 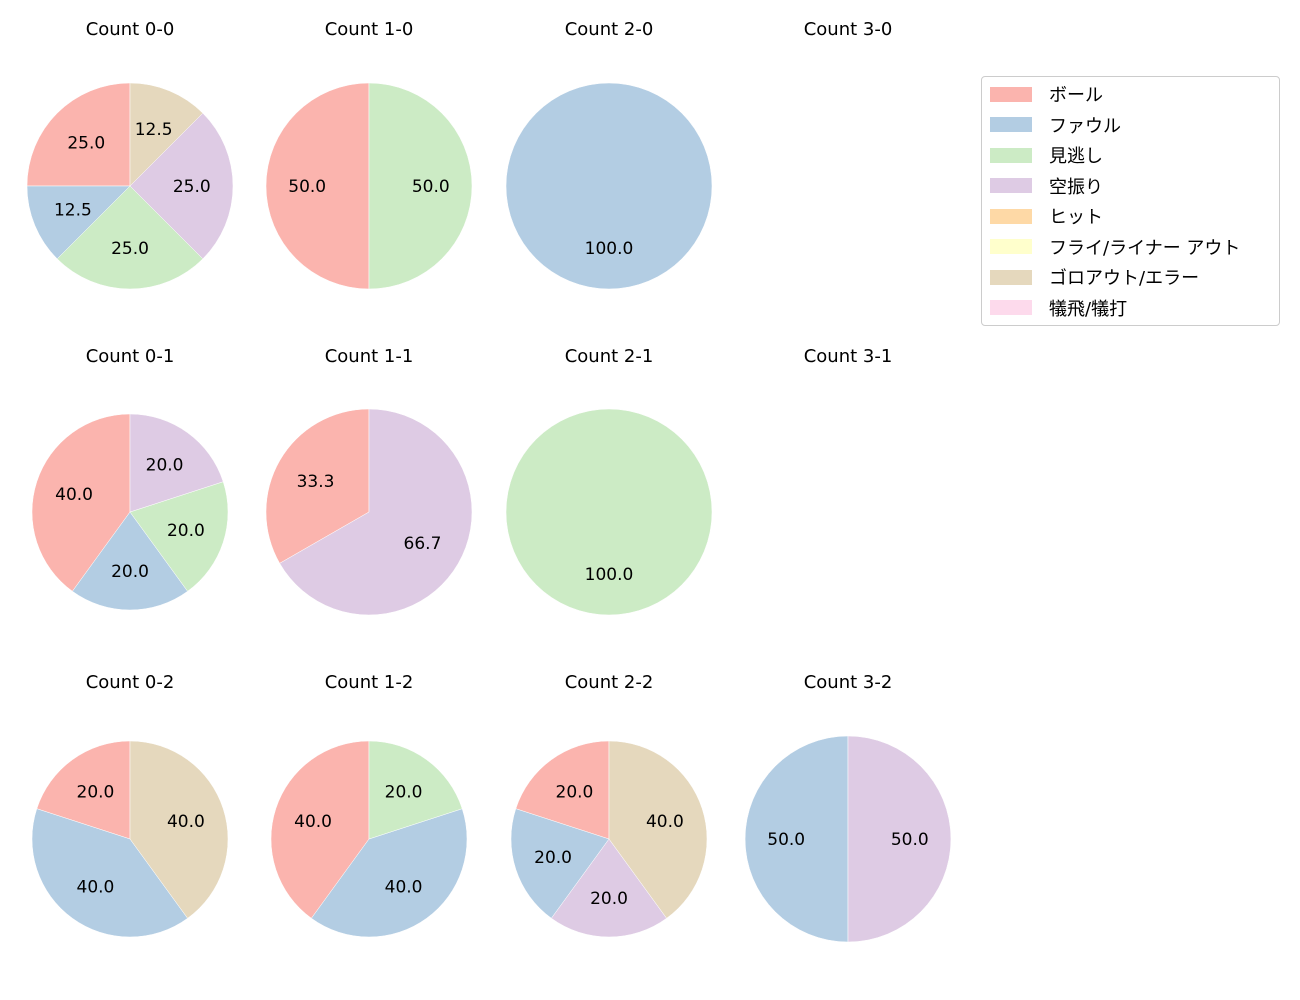 I want to click on pie-title: Count 3-1, so click(x=848, y=356).